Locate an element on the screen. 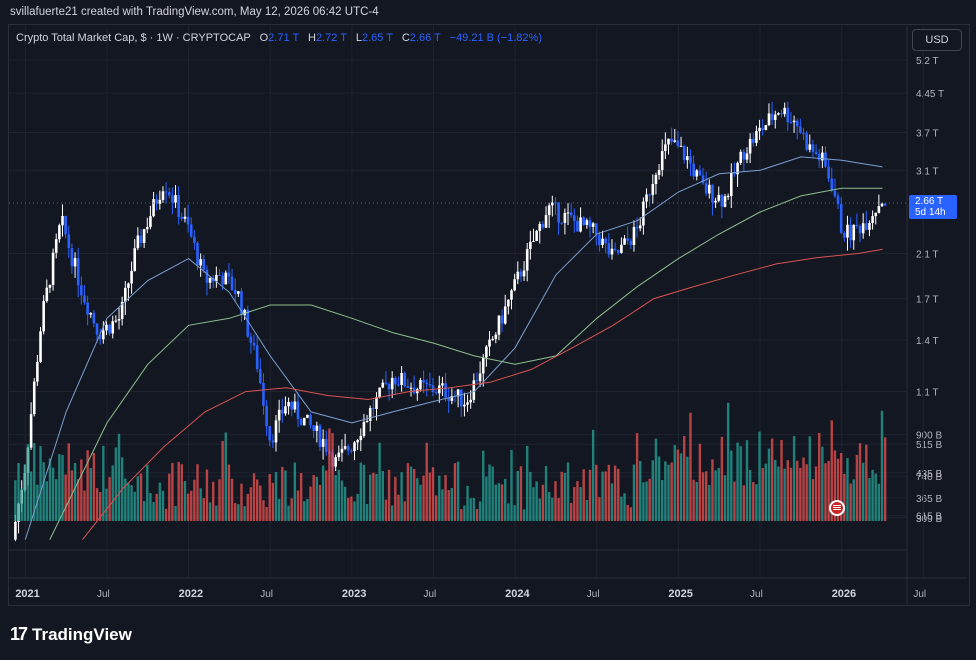 The image size is (976, 660). close-label: C is located at coordinates (405, 38).